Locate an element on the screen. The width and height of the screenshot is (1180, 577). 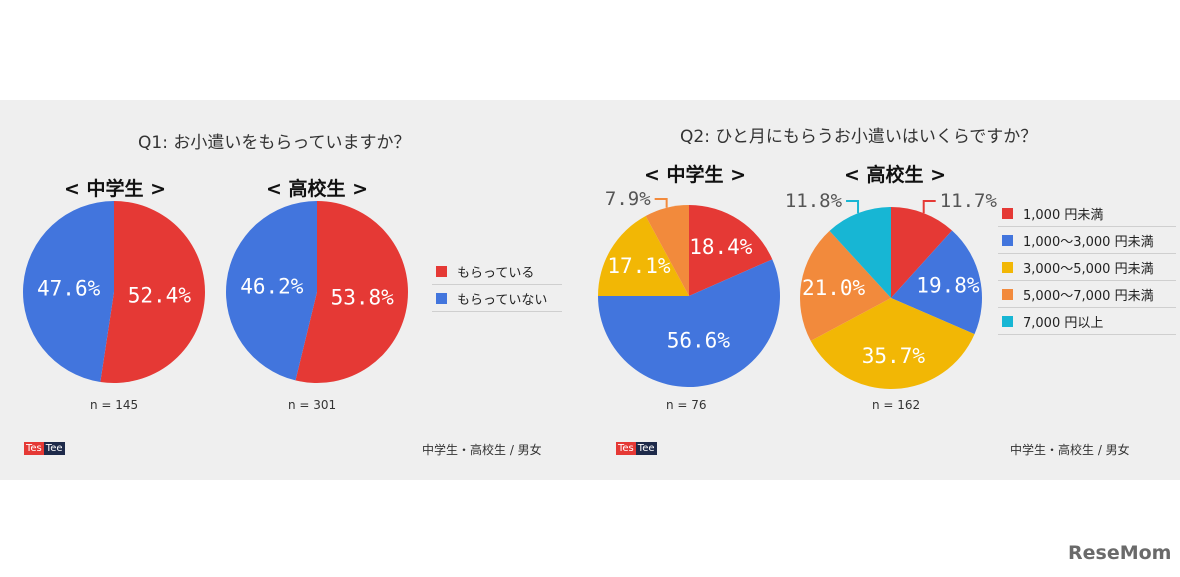
pie-q2-senior: 11.7% 19.8% 35.7% 21.0% 11.8% is located at coordinates (891, 290).